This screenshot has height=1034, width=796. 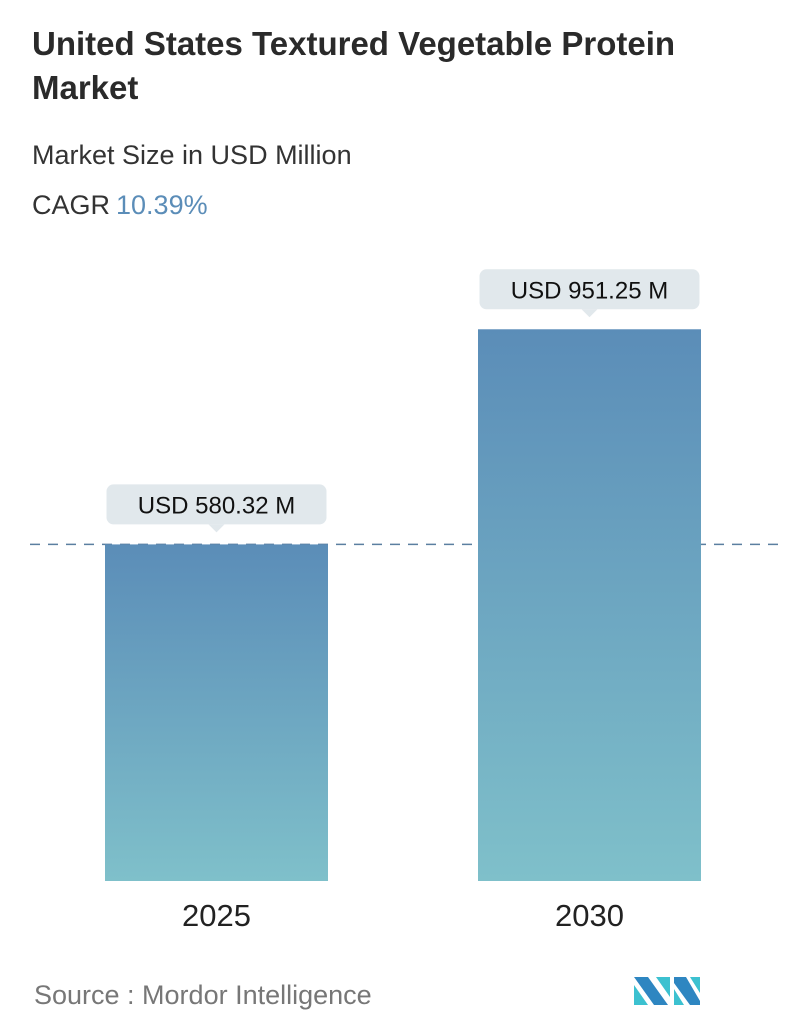 What do you see at coordinates (216, 915) in the screenshot?
I see `x-tick-label: 2025` at bounding box center [216, 915].